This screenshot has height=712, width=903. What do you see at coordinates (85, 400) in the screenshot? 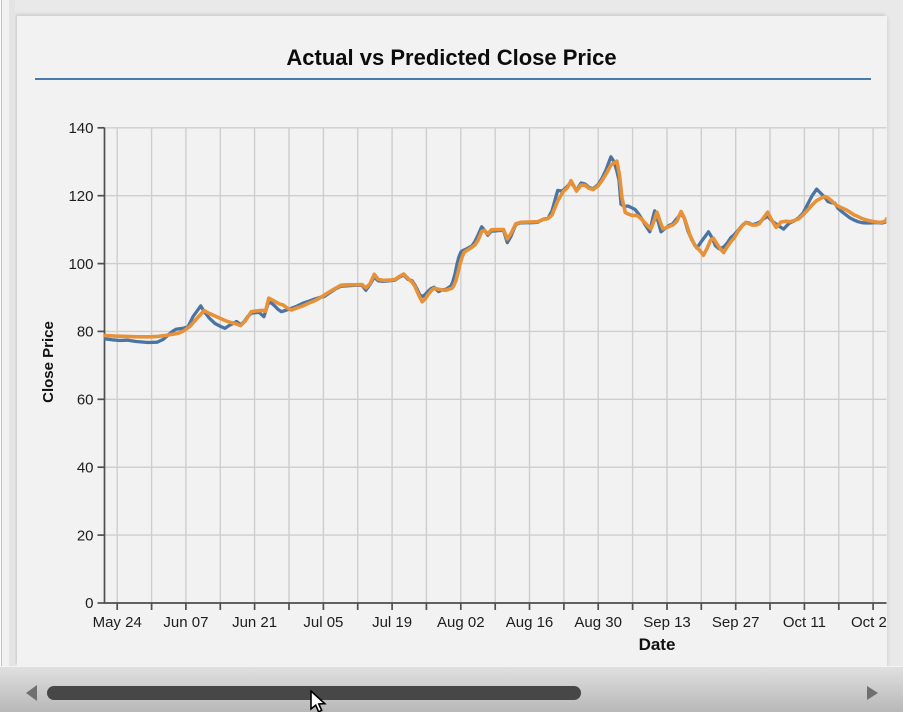
I see `svg-text: 60` at bounding box center [85, 400].